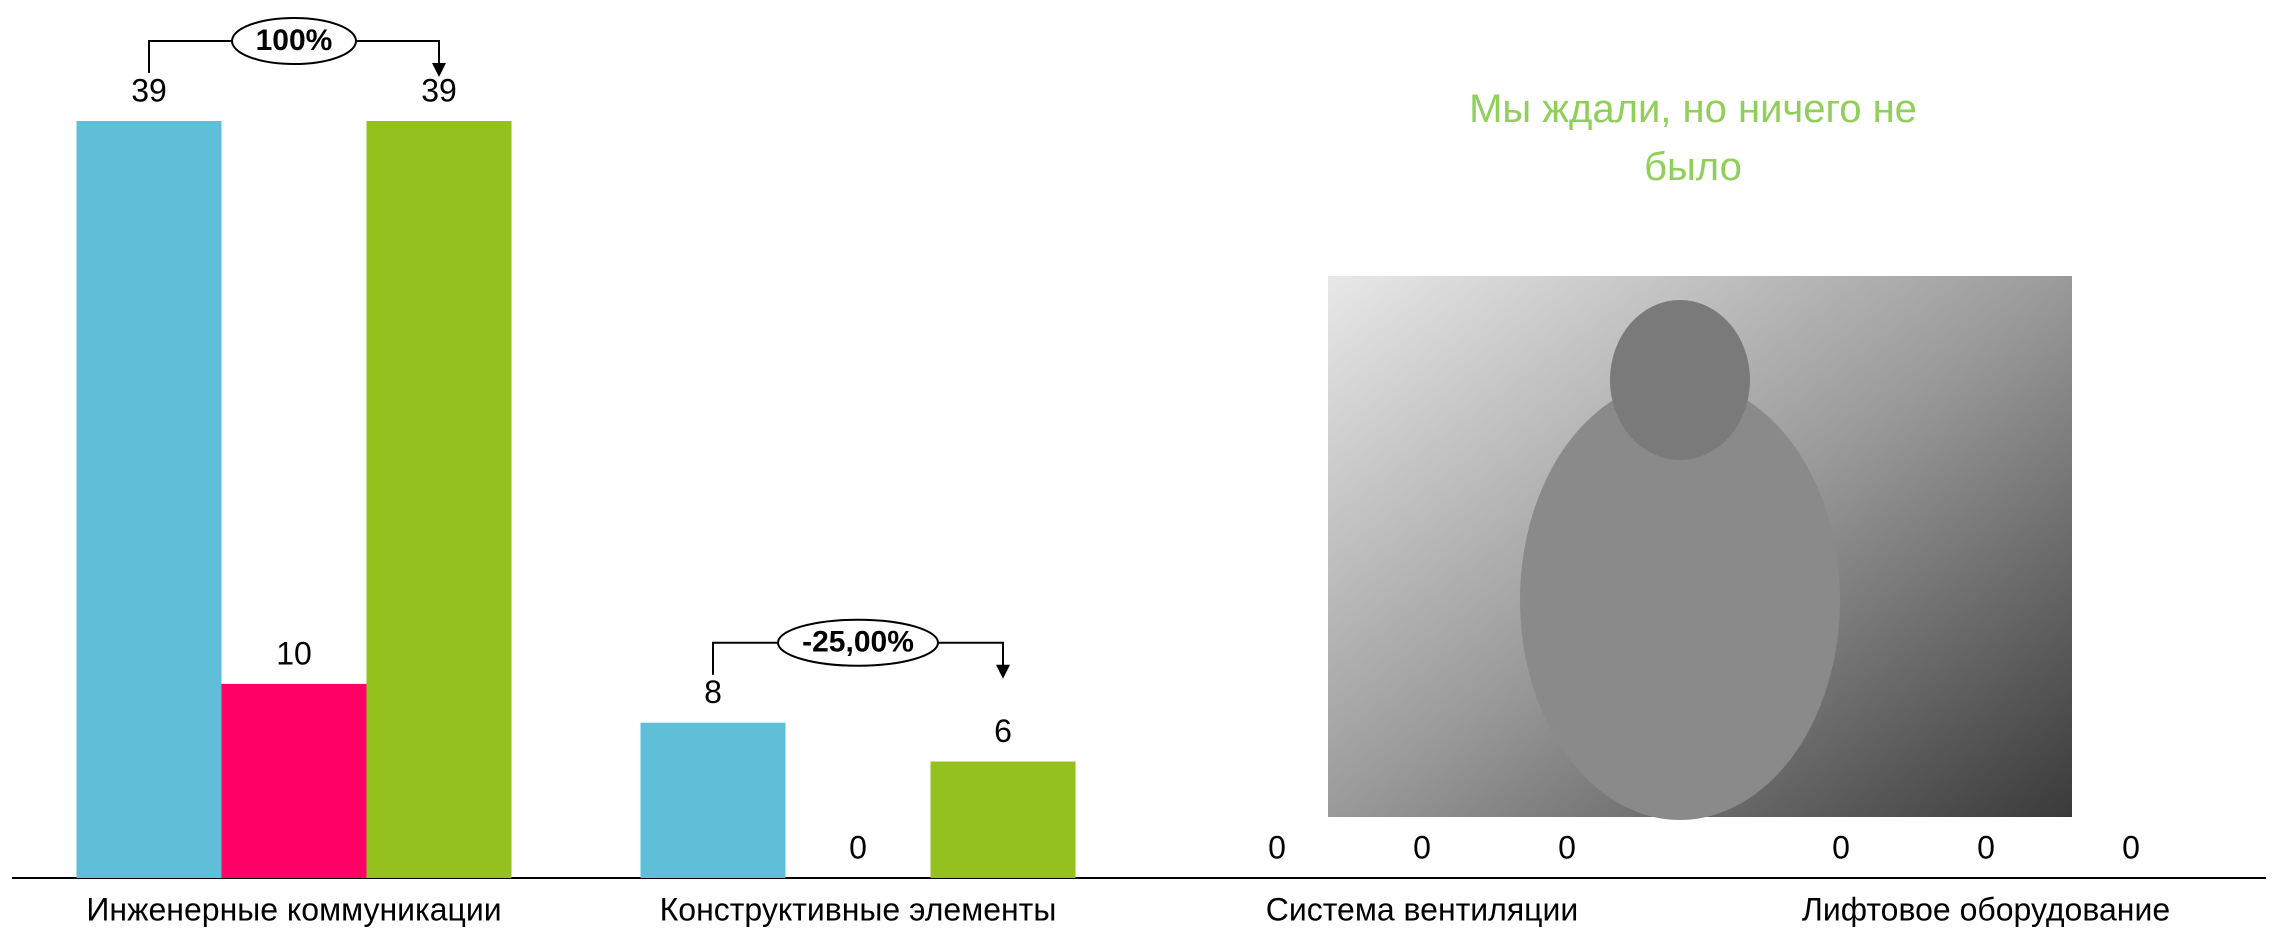  Describe the element at coordinates (713, 692) in the screenshot. I see `value-label: 8` at that location.